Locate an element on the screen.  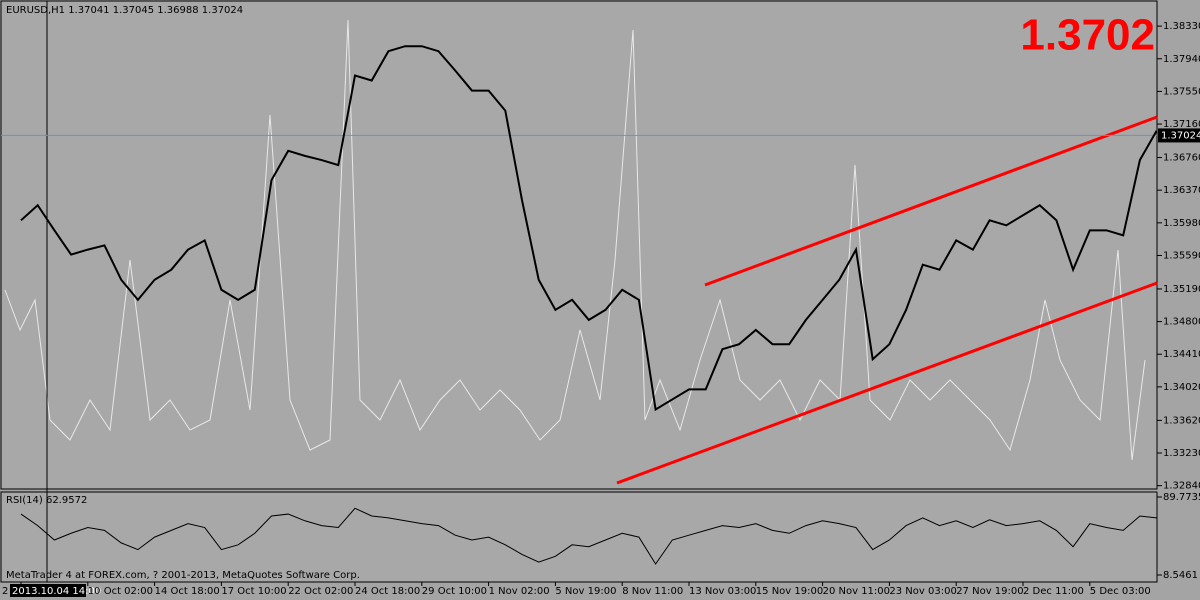
x-tick-label: 22 Oct 02:00 is located at coordinates (320, 591).